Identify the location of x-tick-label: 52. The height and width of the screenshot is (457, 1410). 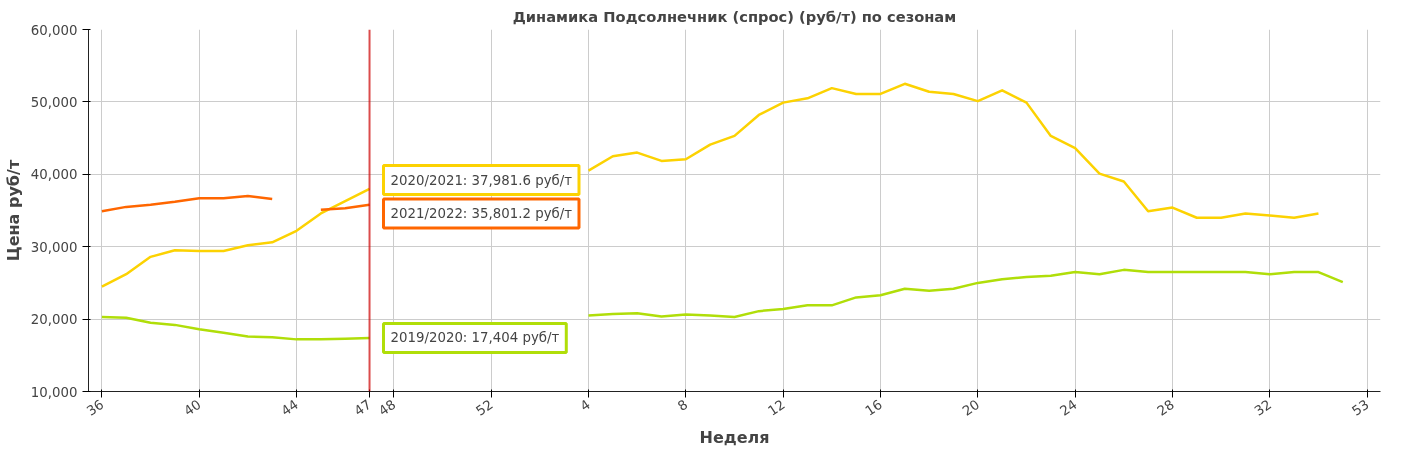
(484, 407).